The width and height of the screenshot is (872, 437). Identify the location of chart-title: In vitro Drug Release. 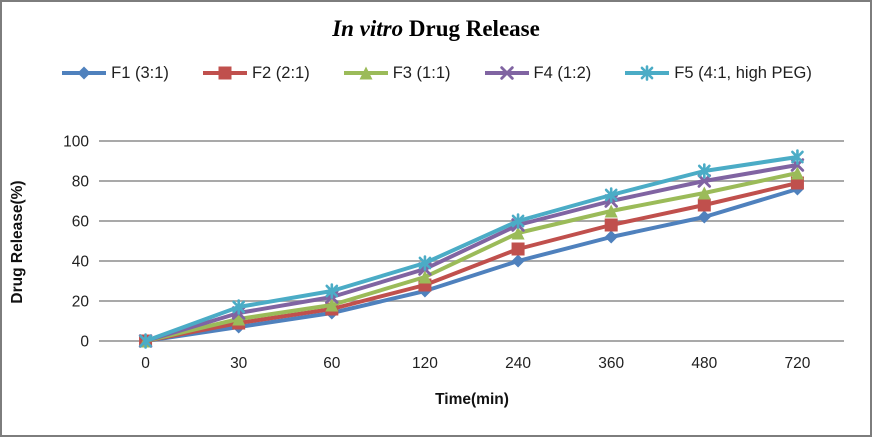
(436, 29).